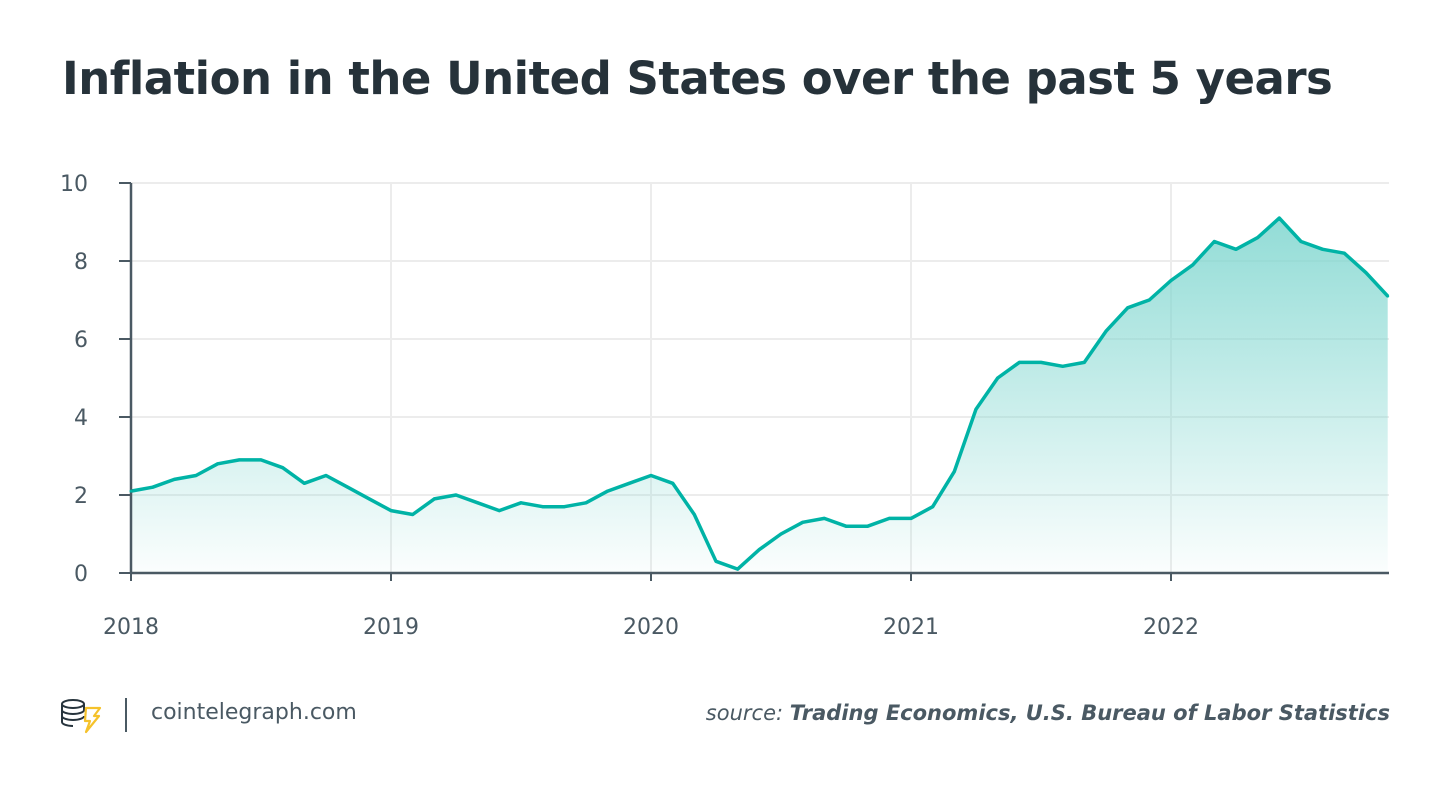 The width and height of the screenshot is (1450, 793). What do you see at coordinates (651, 627) in the screenshot?
I see `x-tick-label: 2020` at bounding box center [651, 627].